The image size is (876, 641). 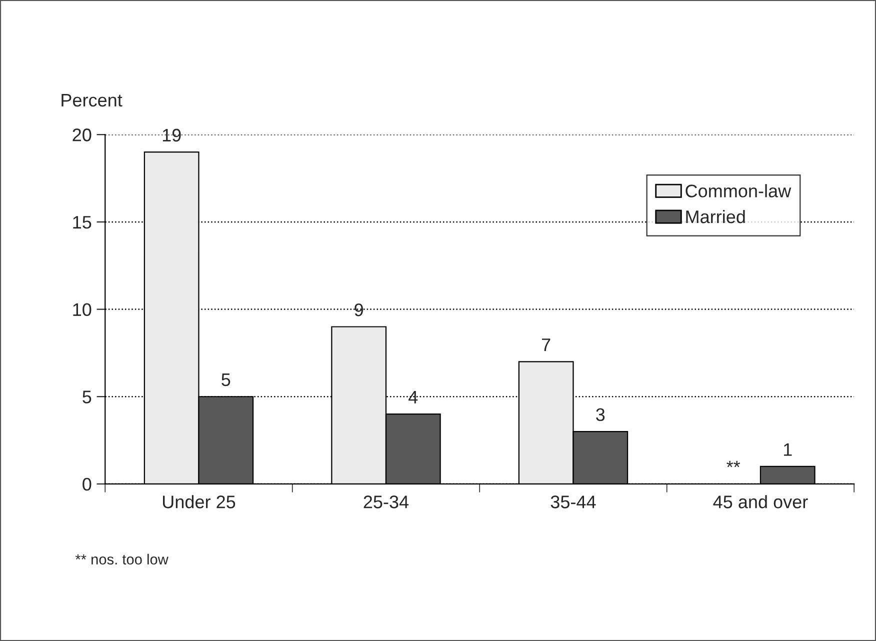 I want to click on x-tick-label: 25-34, so click(x=386, y=502).